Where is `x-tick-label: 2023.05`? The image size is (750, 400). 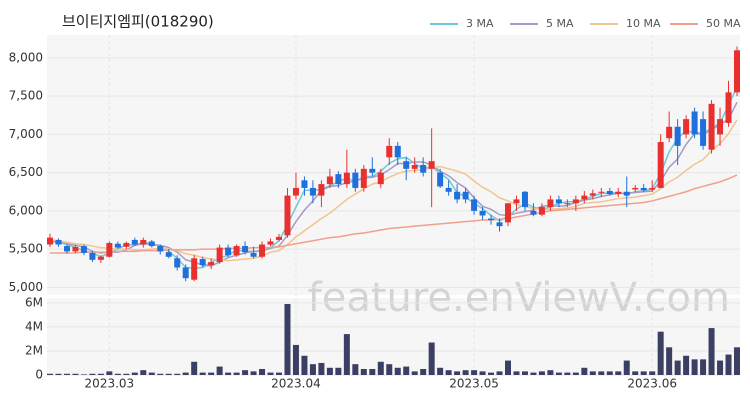 x-tick-label: 2023.05 is located at coordinates (474, 384).